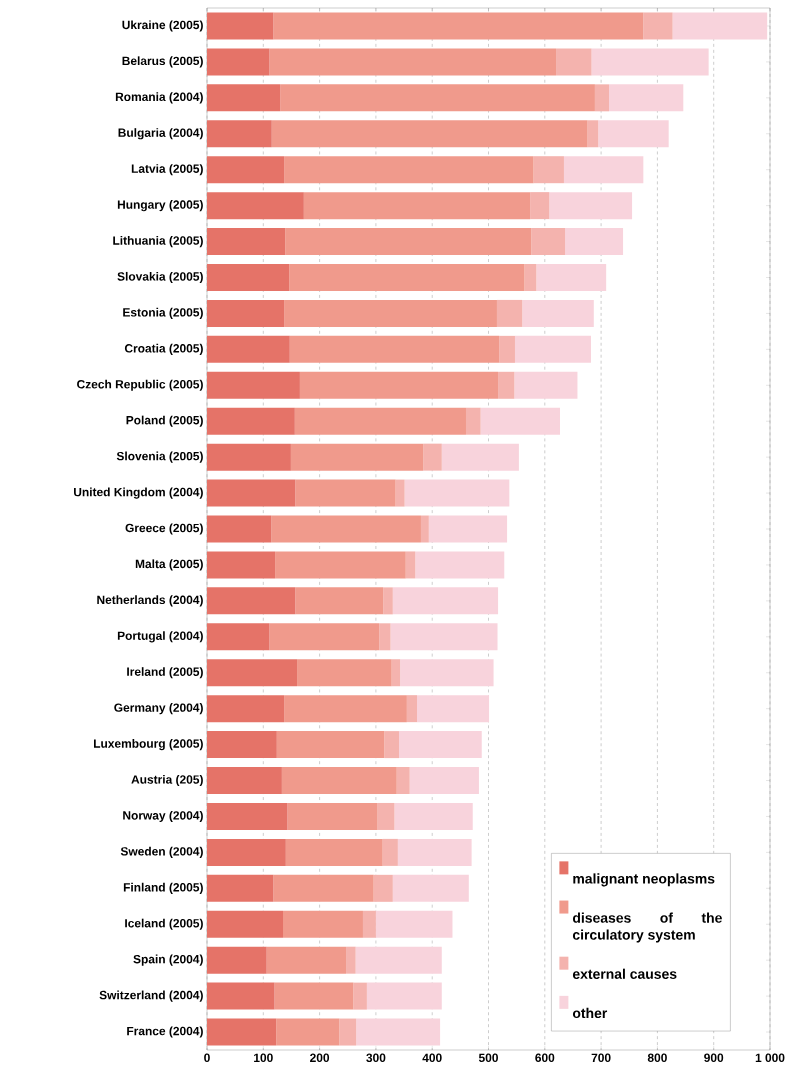 This screenshot has width=804, height=1083. What do you see at coordinates (160, 134) in the screenshot?
I see `y-tick-label: Bulgaria (2004)` at bounding box center [160, 134].